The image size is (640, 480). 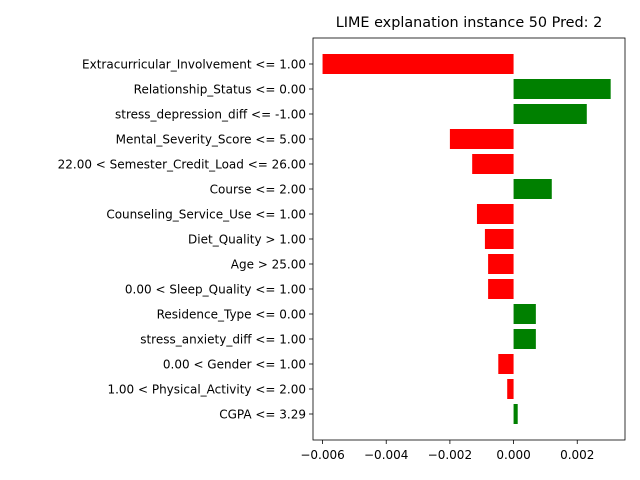 What do you see at coordinates (258, 190) in the screenshot?
I see `y-tick-label-5: Course <= 2.00` at bounding box center [258, 190].